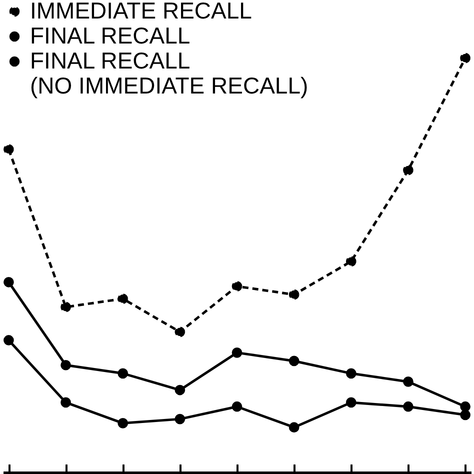  I want to click on legend-label: IMMEDIATE RECALL, so click(141, 12).